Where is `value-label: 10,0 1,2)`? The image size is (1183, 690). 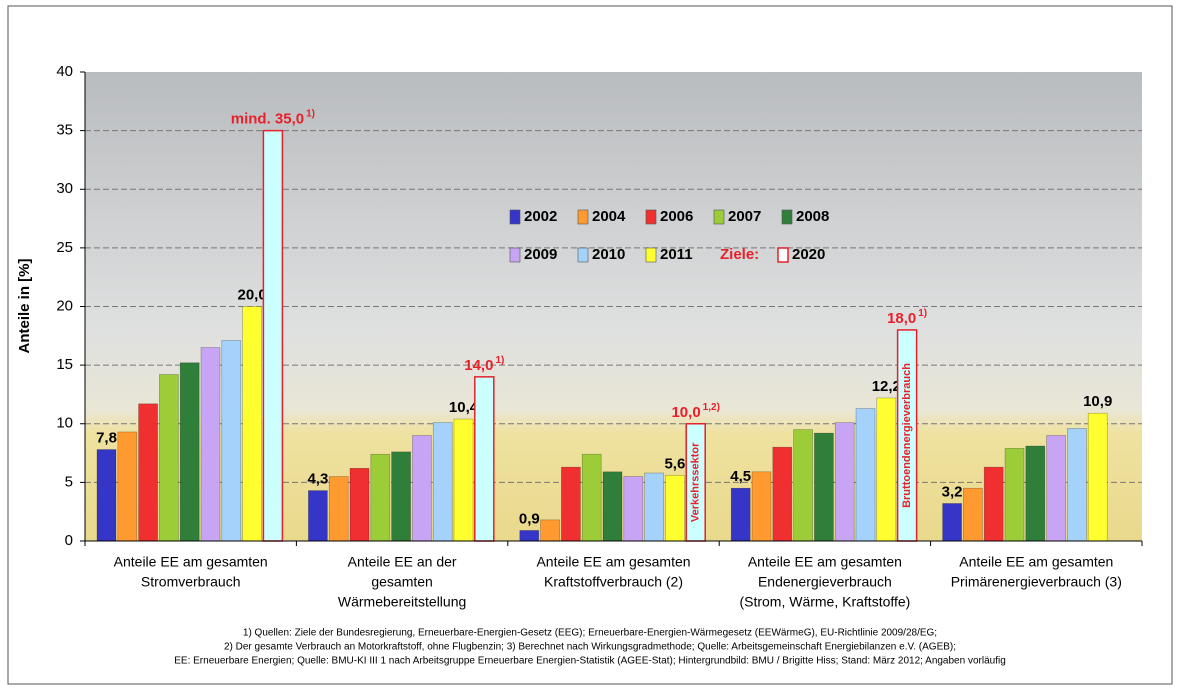 value-label: 10,0 1,2) is located at coordinates (695, 410).